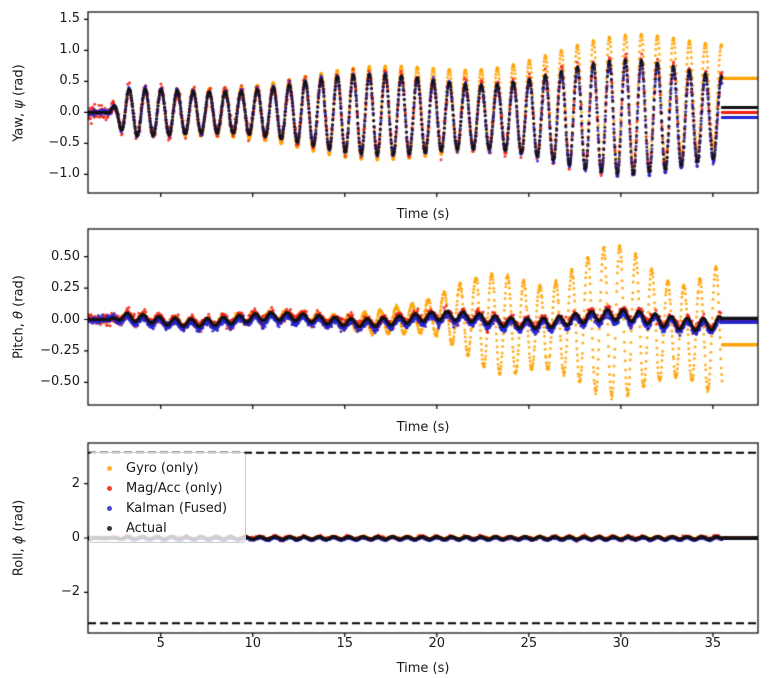 The height and width of the screenshot is (678, 776). What do you see at coordinates (146, 528) in the screenshot?
I see `legend-label-actual: Actual` at bounding box center [146, 528].